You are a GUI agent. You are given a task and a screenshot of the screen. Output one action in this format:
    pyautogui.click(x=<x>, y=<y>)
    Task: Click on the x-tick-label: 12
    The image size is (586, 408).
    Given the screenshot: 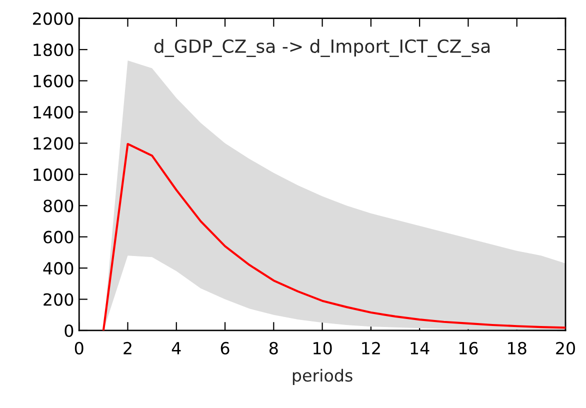 What is the action you would take?
    pyautogui.click(x=371, y=348)
    